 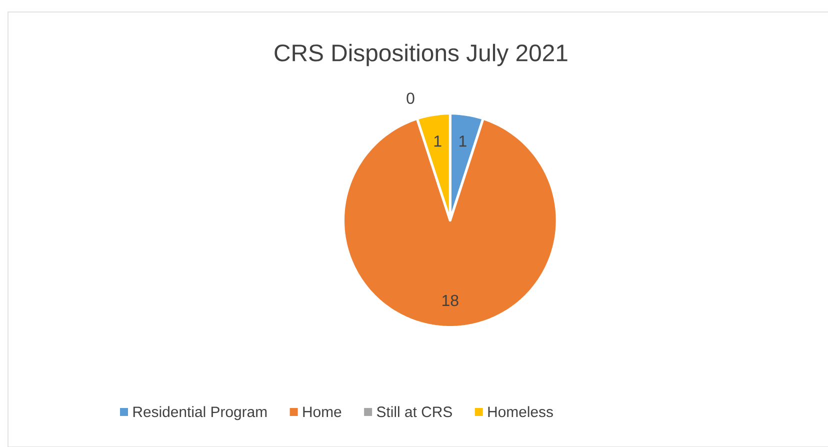 What do you see at coordinates (200, 413) in the screenshot?
I see `legend-label: Residential Program` at bounding box center [200, 413].